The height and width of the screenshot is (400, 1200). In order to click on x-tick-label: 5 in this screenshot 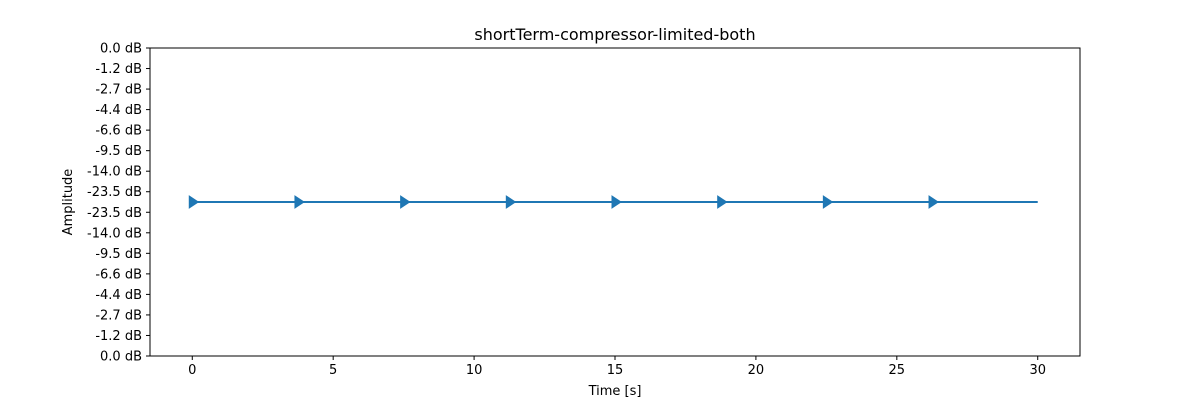, I will do `click(333, 370)`.